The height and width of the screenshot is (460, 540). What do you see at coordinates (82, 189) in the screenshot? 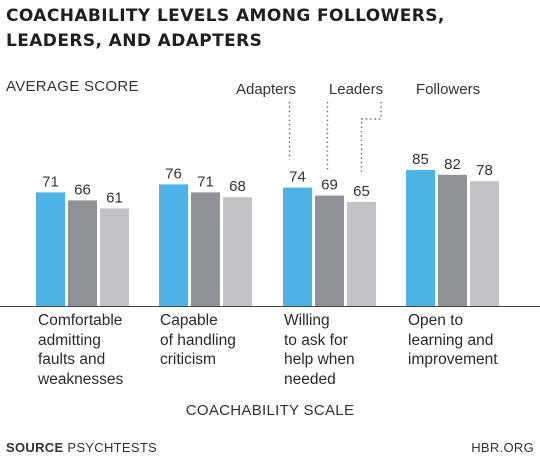
I see `value-label-leaders-1: 66` at bounding box center [82, 189].